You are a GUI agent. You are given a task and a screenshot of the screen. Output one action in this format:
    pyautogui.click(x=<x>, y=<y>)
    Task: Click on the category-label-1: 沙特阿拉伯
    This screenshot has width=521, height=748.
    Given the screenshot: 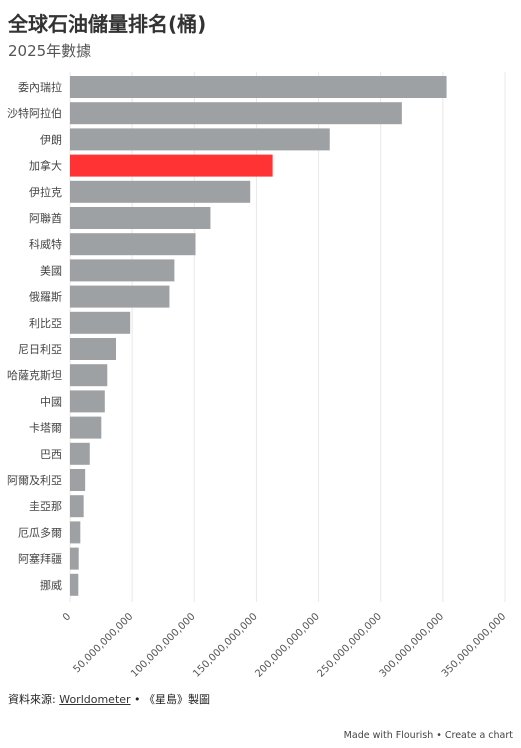 What is the action you would take?
    pyautogui.click(x=34, y=113)
    